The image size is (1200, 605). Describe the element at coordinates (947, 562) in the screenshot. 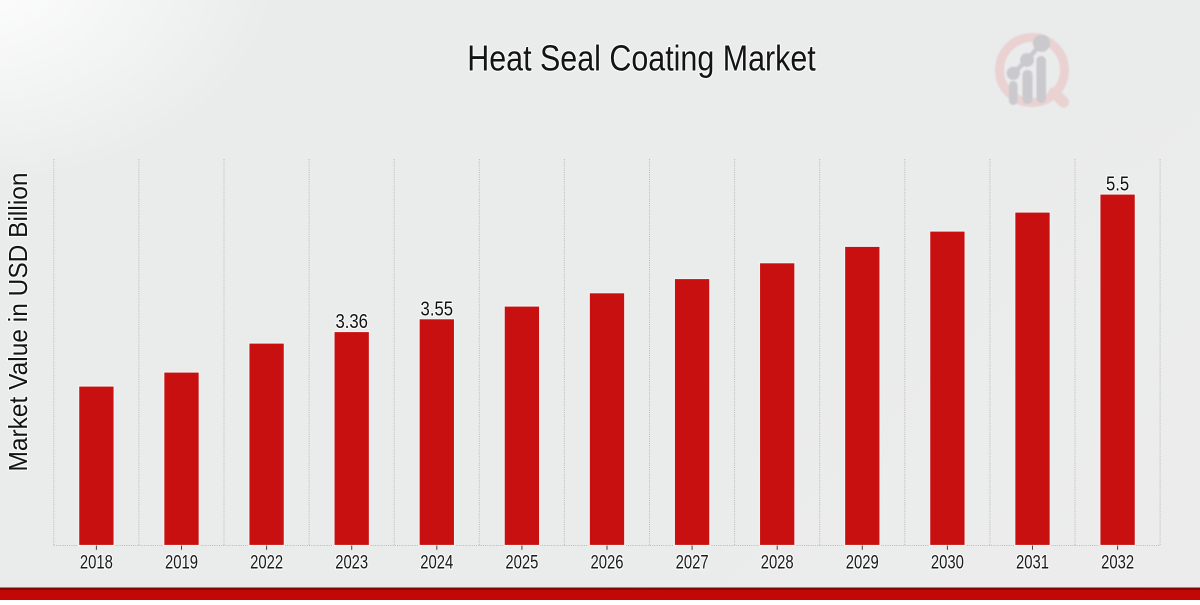

I see `svg-text: 2030` at that location.